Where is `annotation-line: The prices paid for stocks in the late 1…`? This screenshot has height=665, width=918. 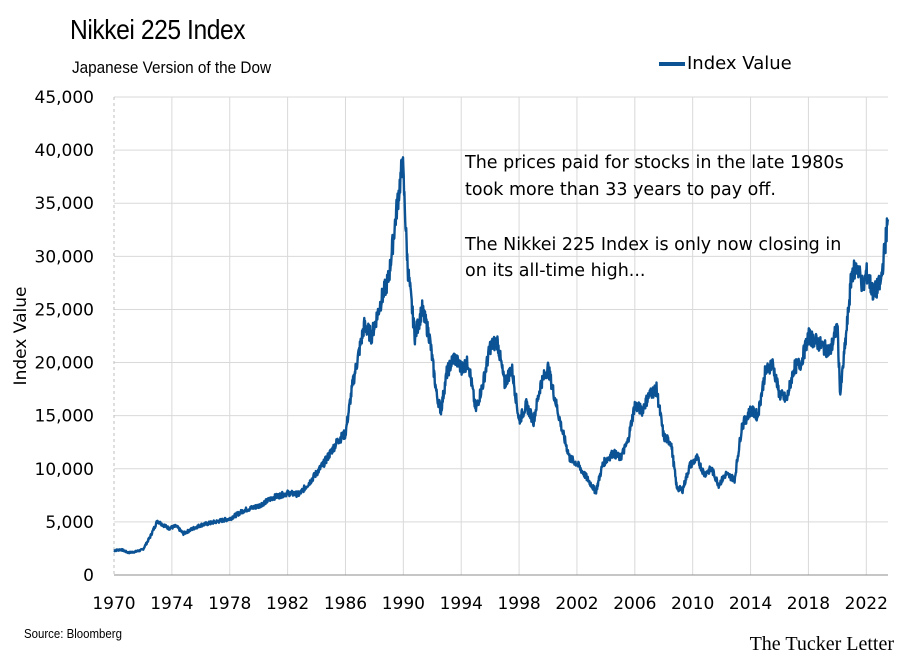 annotation-line: The prices paid for stocks in the late 1… is located at coordinates (654, 163).